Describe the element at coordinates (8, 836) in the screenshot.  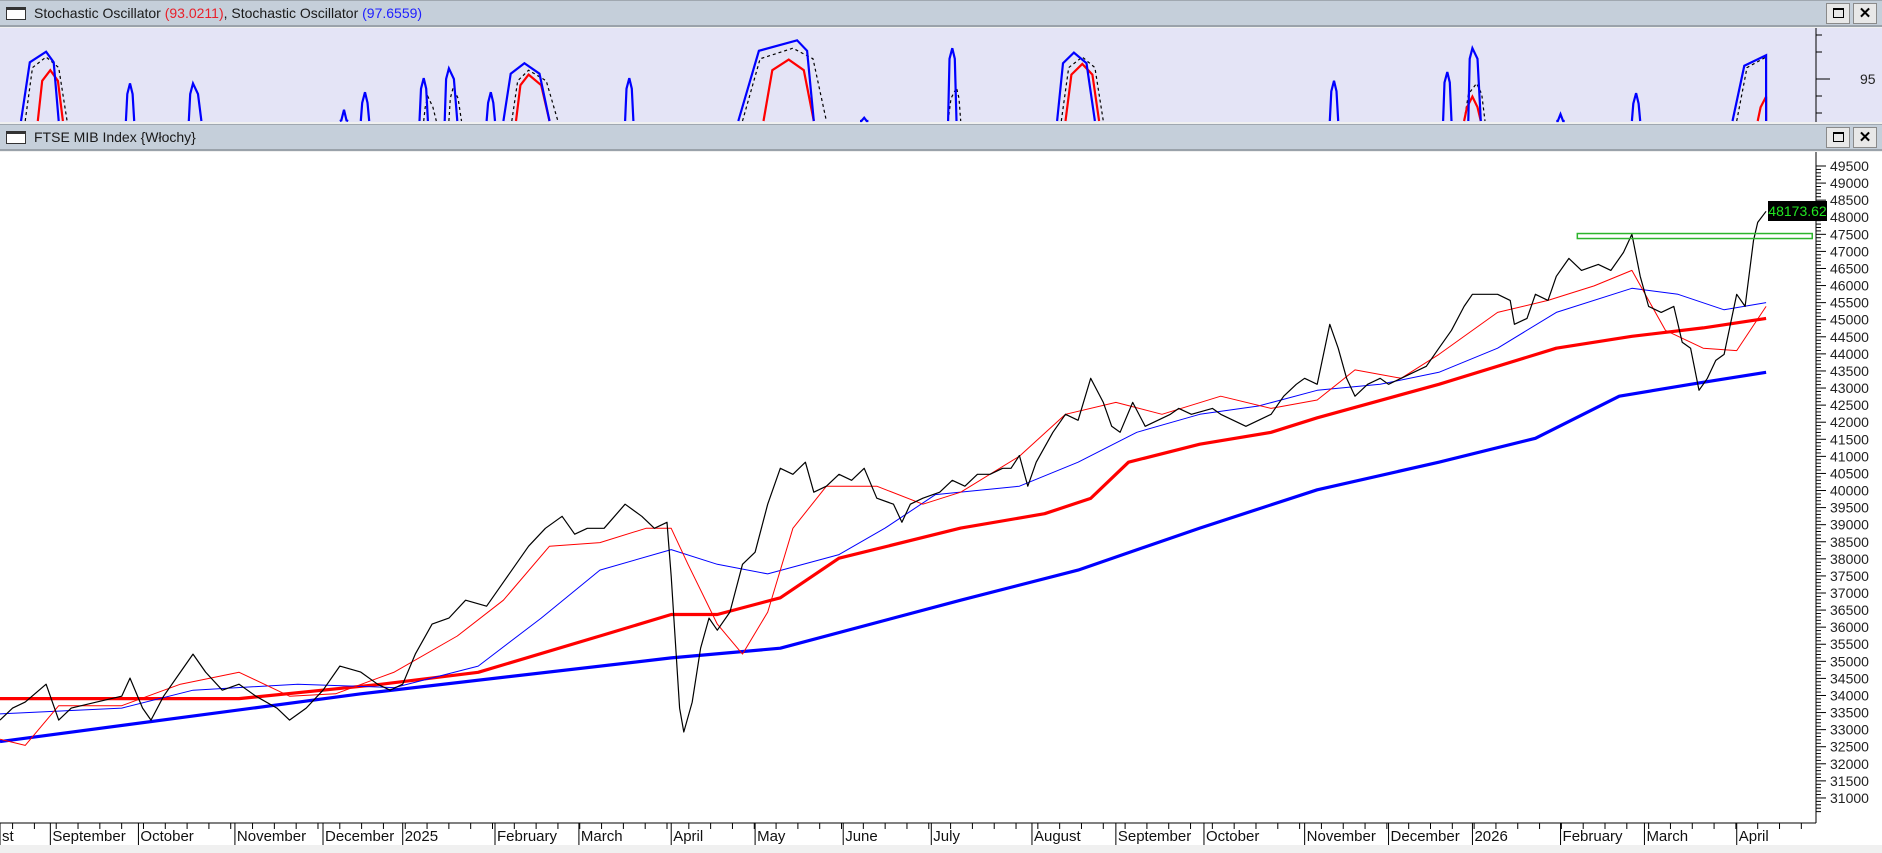
I see `x-tick-label: st` at that location.